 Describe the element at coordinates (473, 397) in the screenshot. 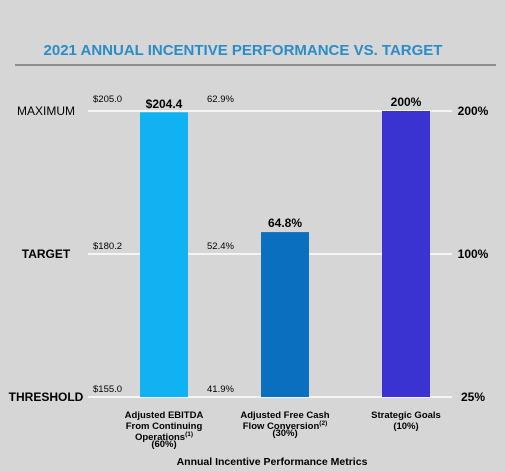

I see `payout-label-threshold: 25%` at that location.